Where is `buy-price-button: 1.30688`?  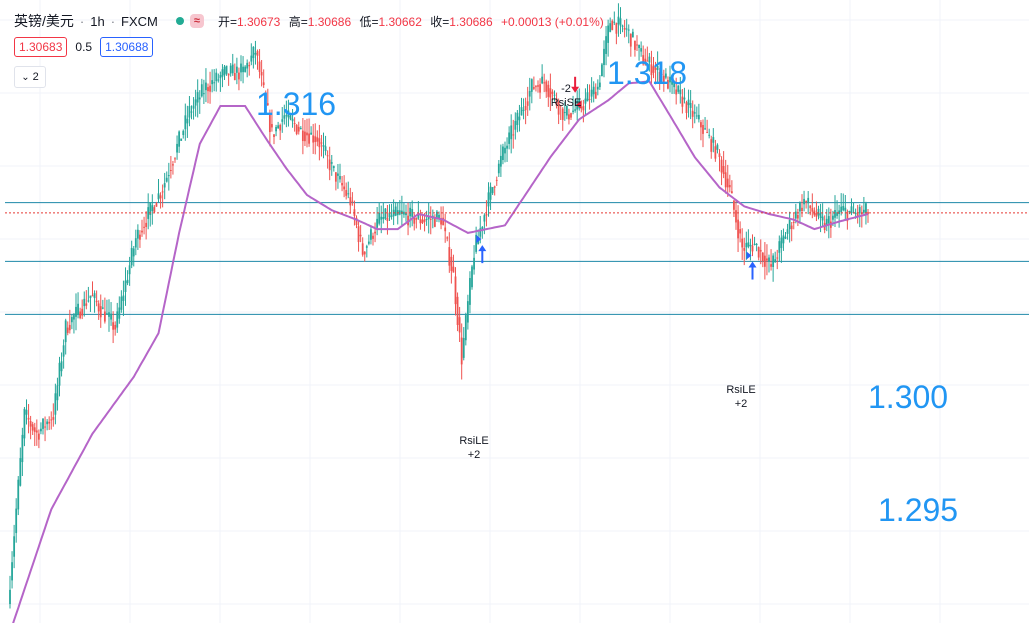 buy-price-button: 1.30688 is located at coordinates (127, 47).